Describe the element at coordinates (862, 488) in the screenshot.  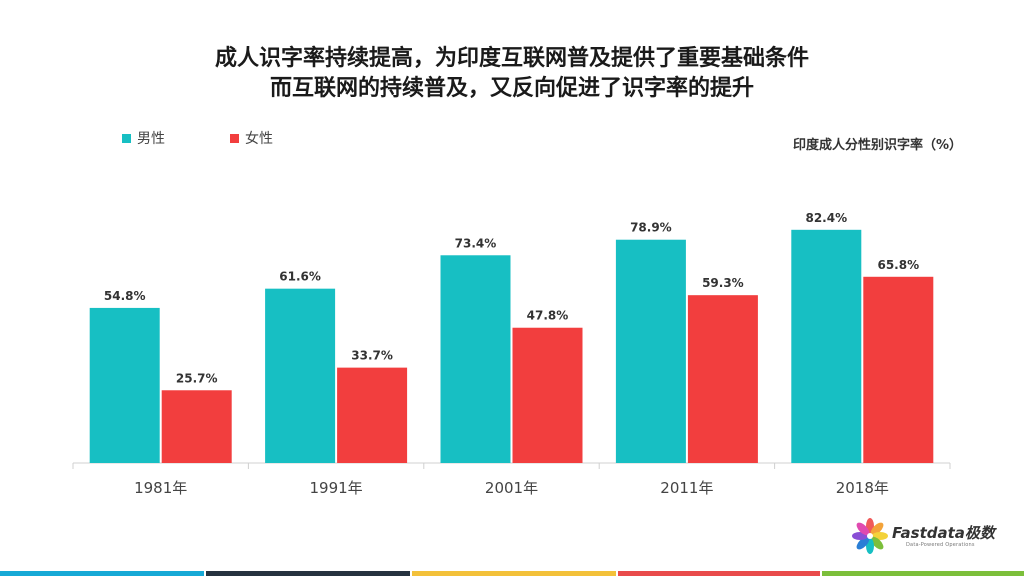
I see `x-tick-label: 2018年` at that location.